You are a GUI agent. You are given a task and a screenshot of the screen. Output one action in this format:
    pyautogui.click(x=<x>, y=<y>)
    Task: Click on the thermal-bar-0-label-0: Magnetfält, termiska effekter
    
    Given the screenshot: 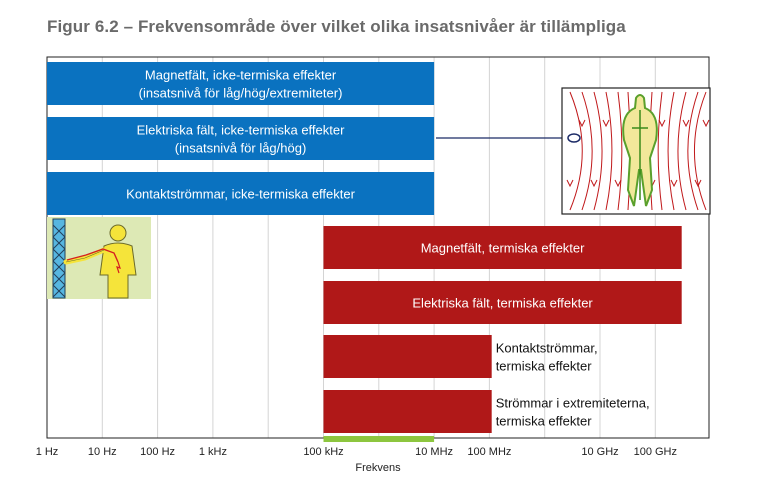 What is the action you would take?
    pyautogui.click(x=503, y=248)
    